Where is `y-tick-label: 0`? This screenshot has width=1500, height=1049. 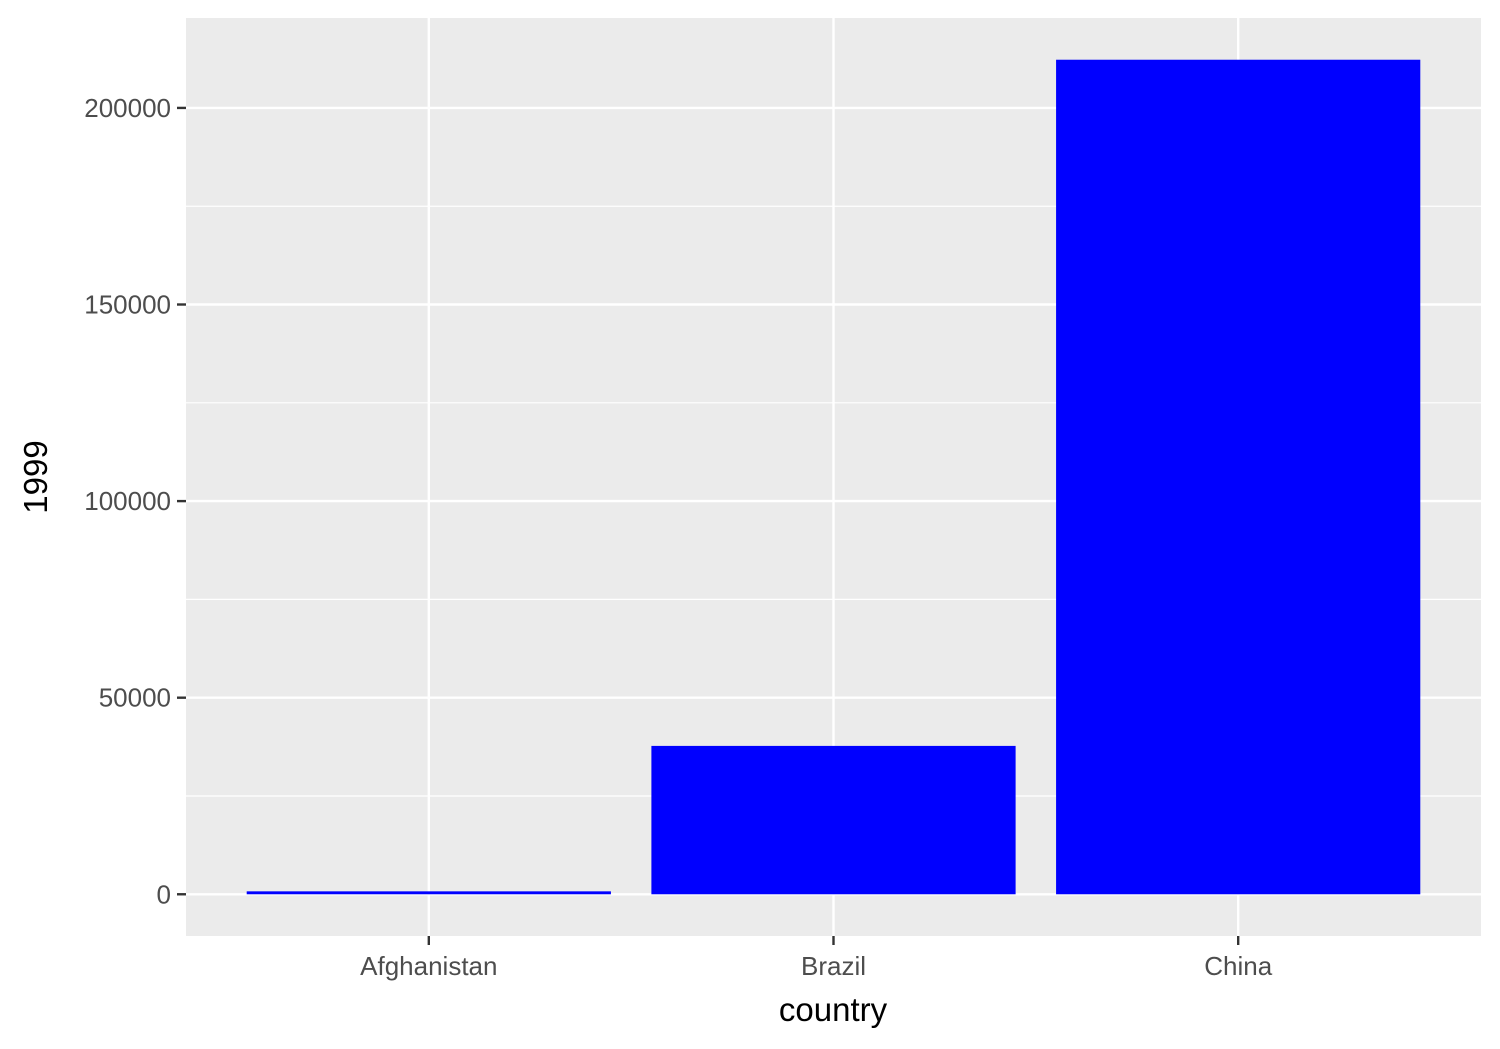 y-tick-label: 0 is located at coordinates (164, 894).